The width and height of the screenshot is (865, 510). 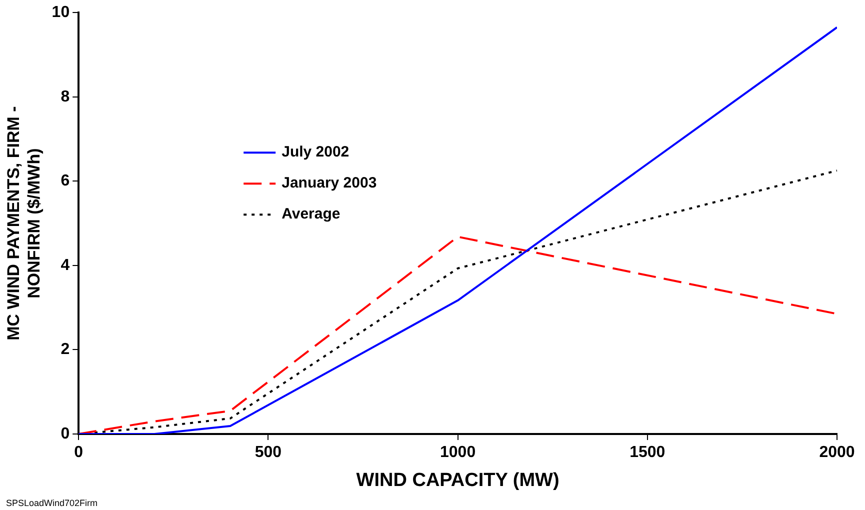 I want to click on y-axis-title: MC WIND PAYMENTS, FIRM - NONFIRM ($/MWh), so click(x=24, y=223).